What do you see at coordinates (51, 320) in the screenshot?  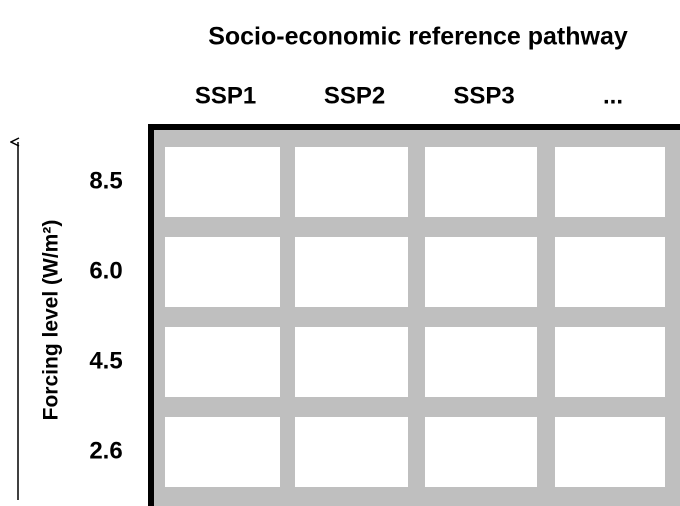 I see `y-axis-label: Forcing level (W/m²)` at bounding box center [51, 320].